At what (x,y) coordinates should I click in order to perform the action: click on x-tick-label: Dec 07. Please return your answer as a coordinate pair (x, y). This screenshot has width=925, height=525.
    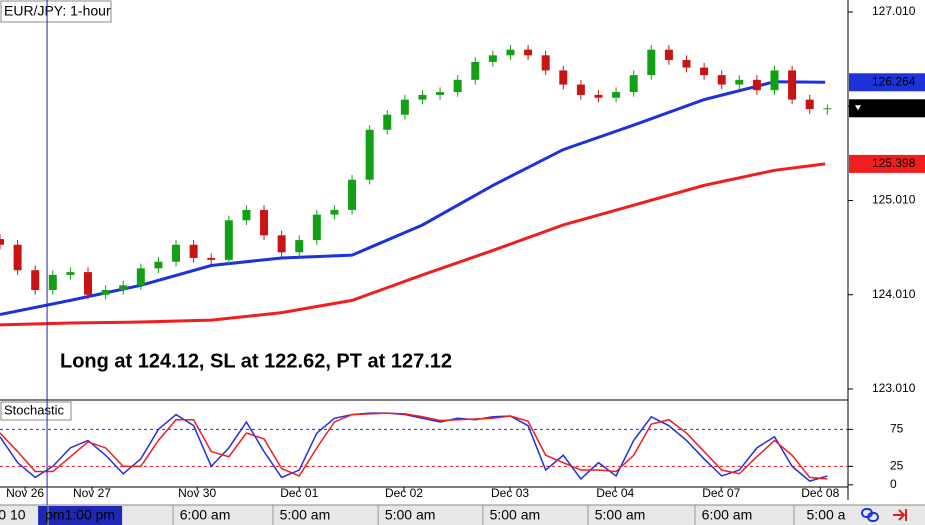
    Looking at the image, I should click on (721, 493).